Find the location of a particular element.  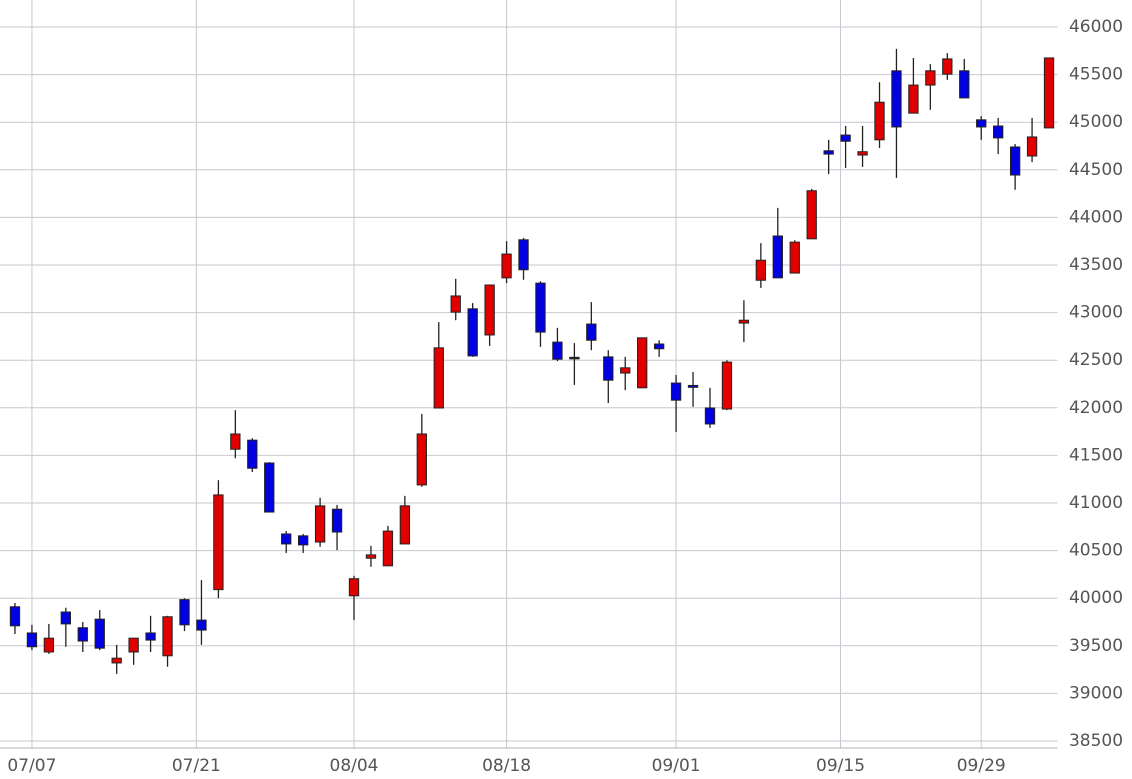

x-tick-label: 09/01 is located at coordinates (676, 766).